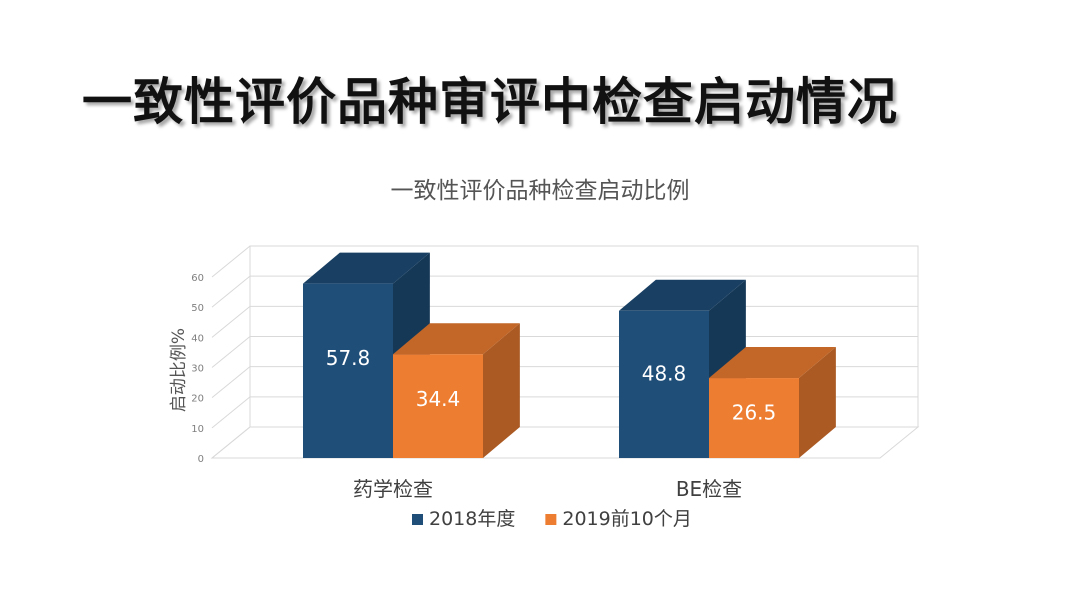  I want to click on y-tick-label: 0, so click(201, 459).